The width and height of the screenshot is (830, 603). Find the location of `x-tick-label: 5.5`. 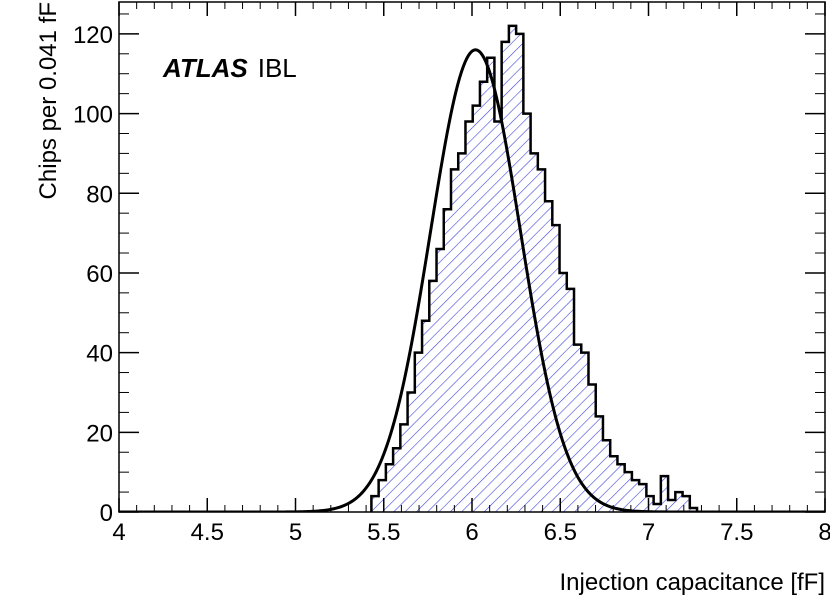

x-tick-label: 5.5 is located at coordinates (383, 532).